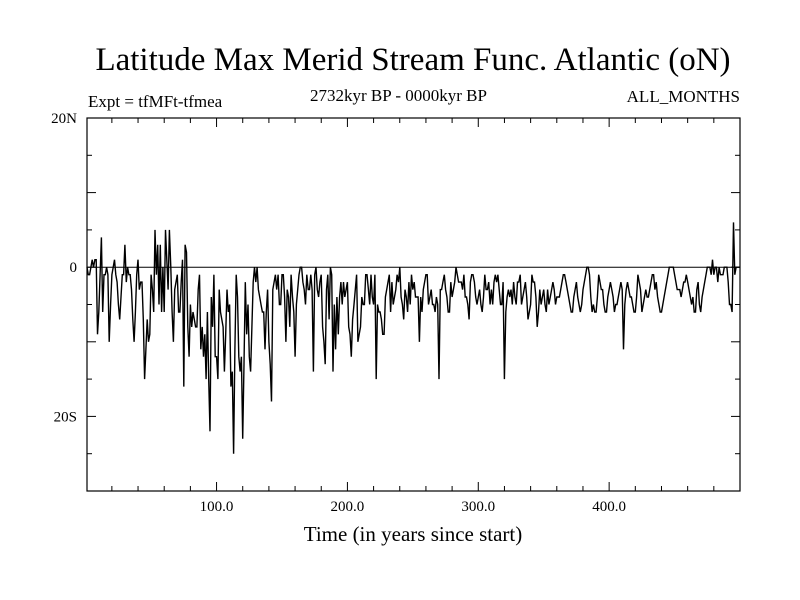 This screenshot has height=600, width=800. What do you see at coordinates (609, 507) in the screenshot?
I see `x-tick-label: 400.0` at bounding box center [609, 507].